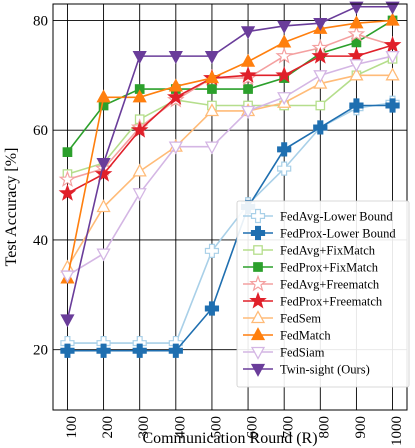 Image resolution: width=415 pixels, height=448 pixels. I want to click on legend-item: FedAvg+FixMatch, so click(309, 251).